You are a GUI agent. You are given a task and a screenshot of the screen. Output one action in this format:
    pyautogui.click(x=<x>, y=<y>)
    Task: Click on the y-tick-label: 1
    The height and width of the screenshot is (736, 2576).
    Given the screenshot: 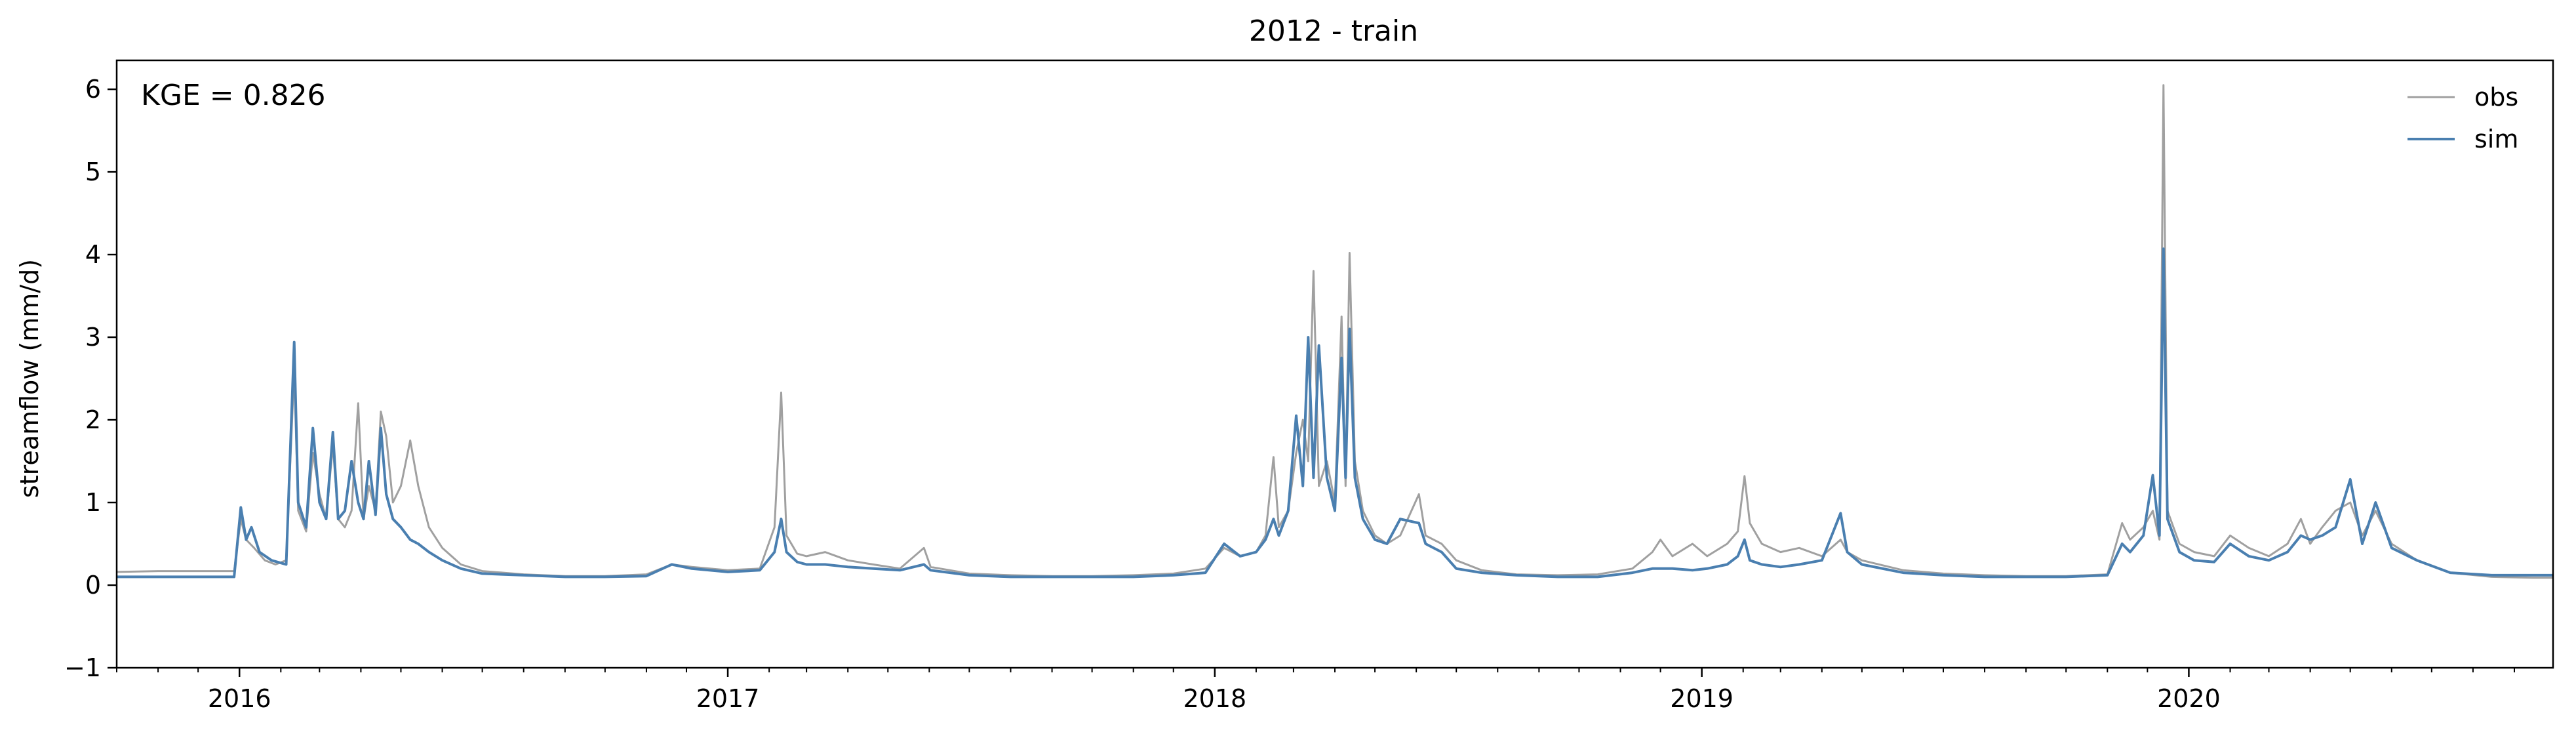 What is the action you would take?
    pyautogui.click(x=93, y=502)
    